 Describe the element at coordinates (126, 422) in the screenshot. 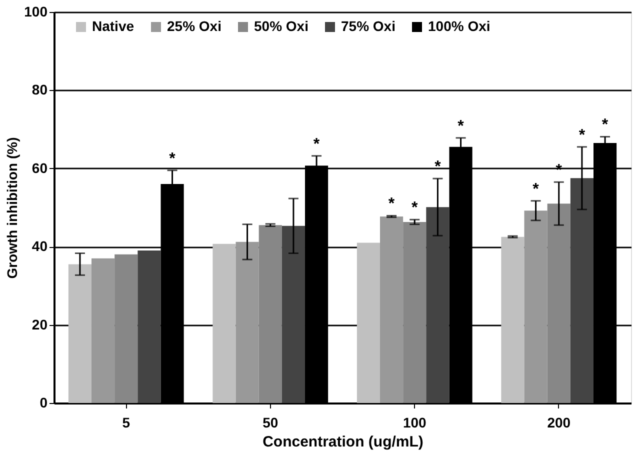

I see `x-tick-label: 5` at that location.